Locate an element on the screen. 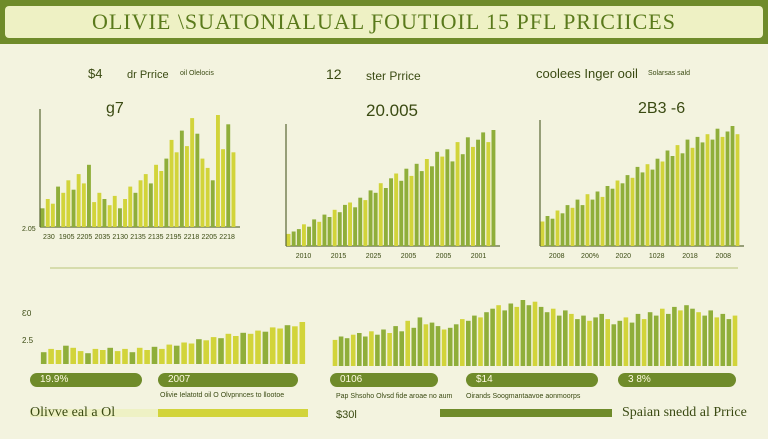  chart4-y-tick: Ɛ0 is located at coordinates (27, 313).